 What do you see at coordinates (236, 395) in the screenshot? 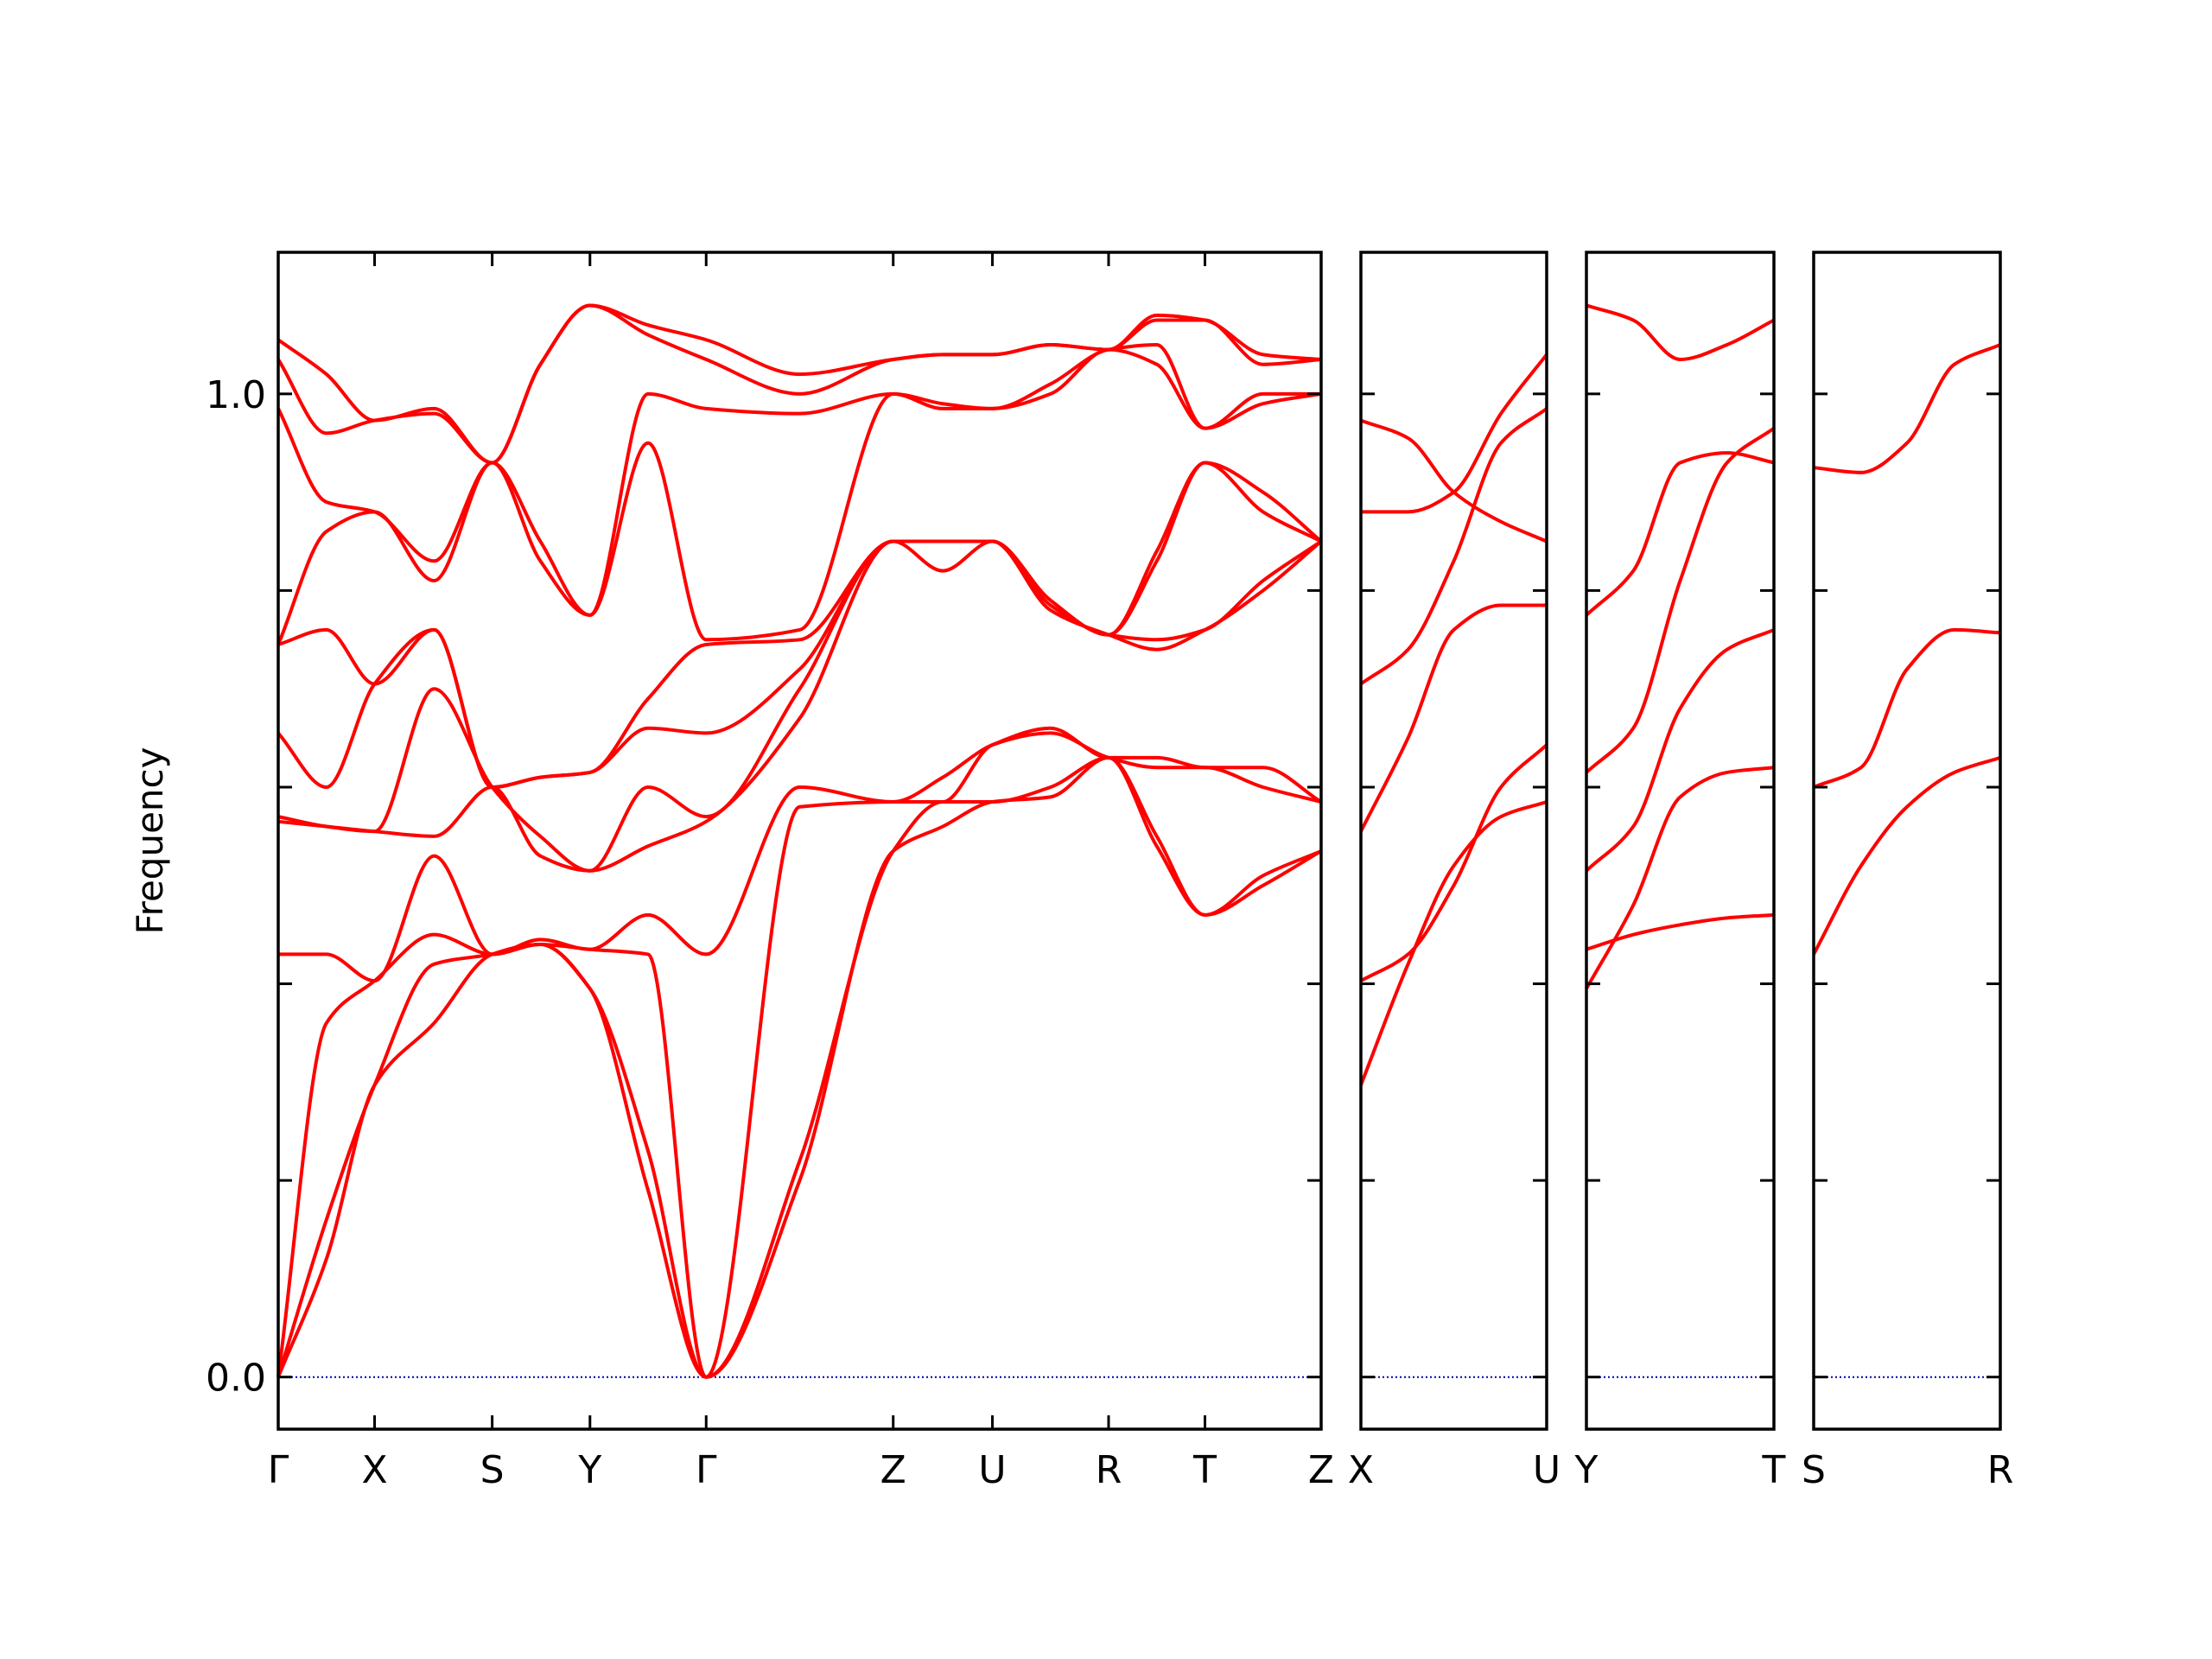
I see `y-tick-label: 1.0` at bounding box center [236, 395].